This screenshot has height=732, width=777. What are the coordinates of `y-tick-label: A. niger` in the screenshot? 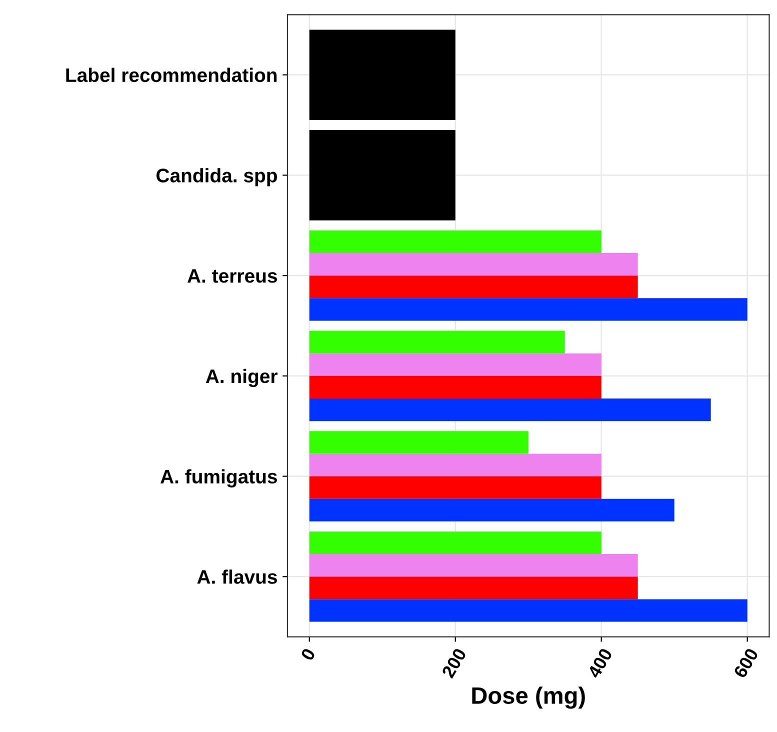 It's located at (242, 378).